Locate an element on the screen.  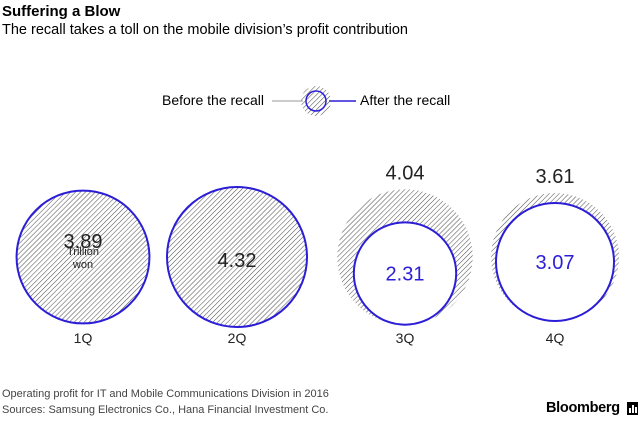
value-label-before-4q: 3.61 is located at coordinates (555, 177).